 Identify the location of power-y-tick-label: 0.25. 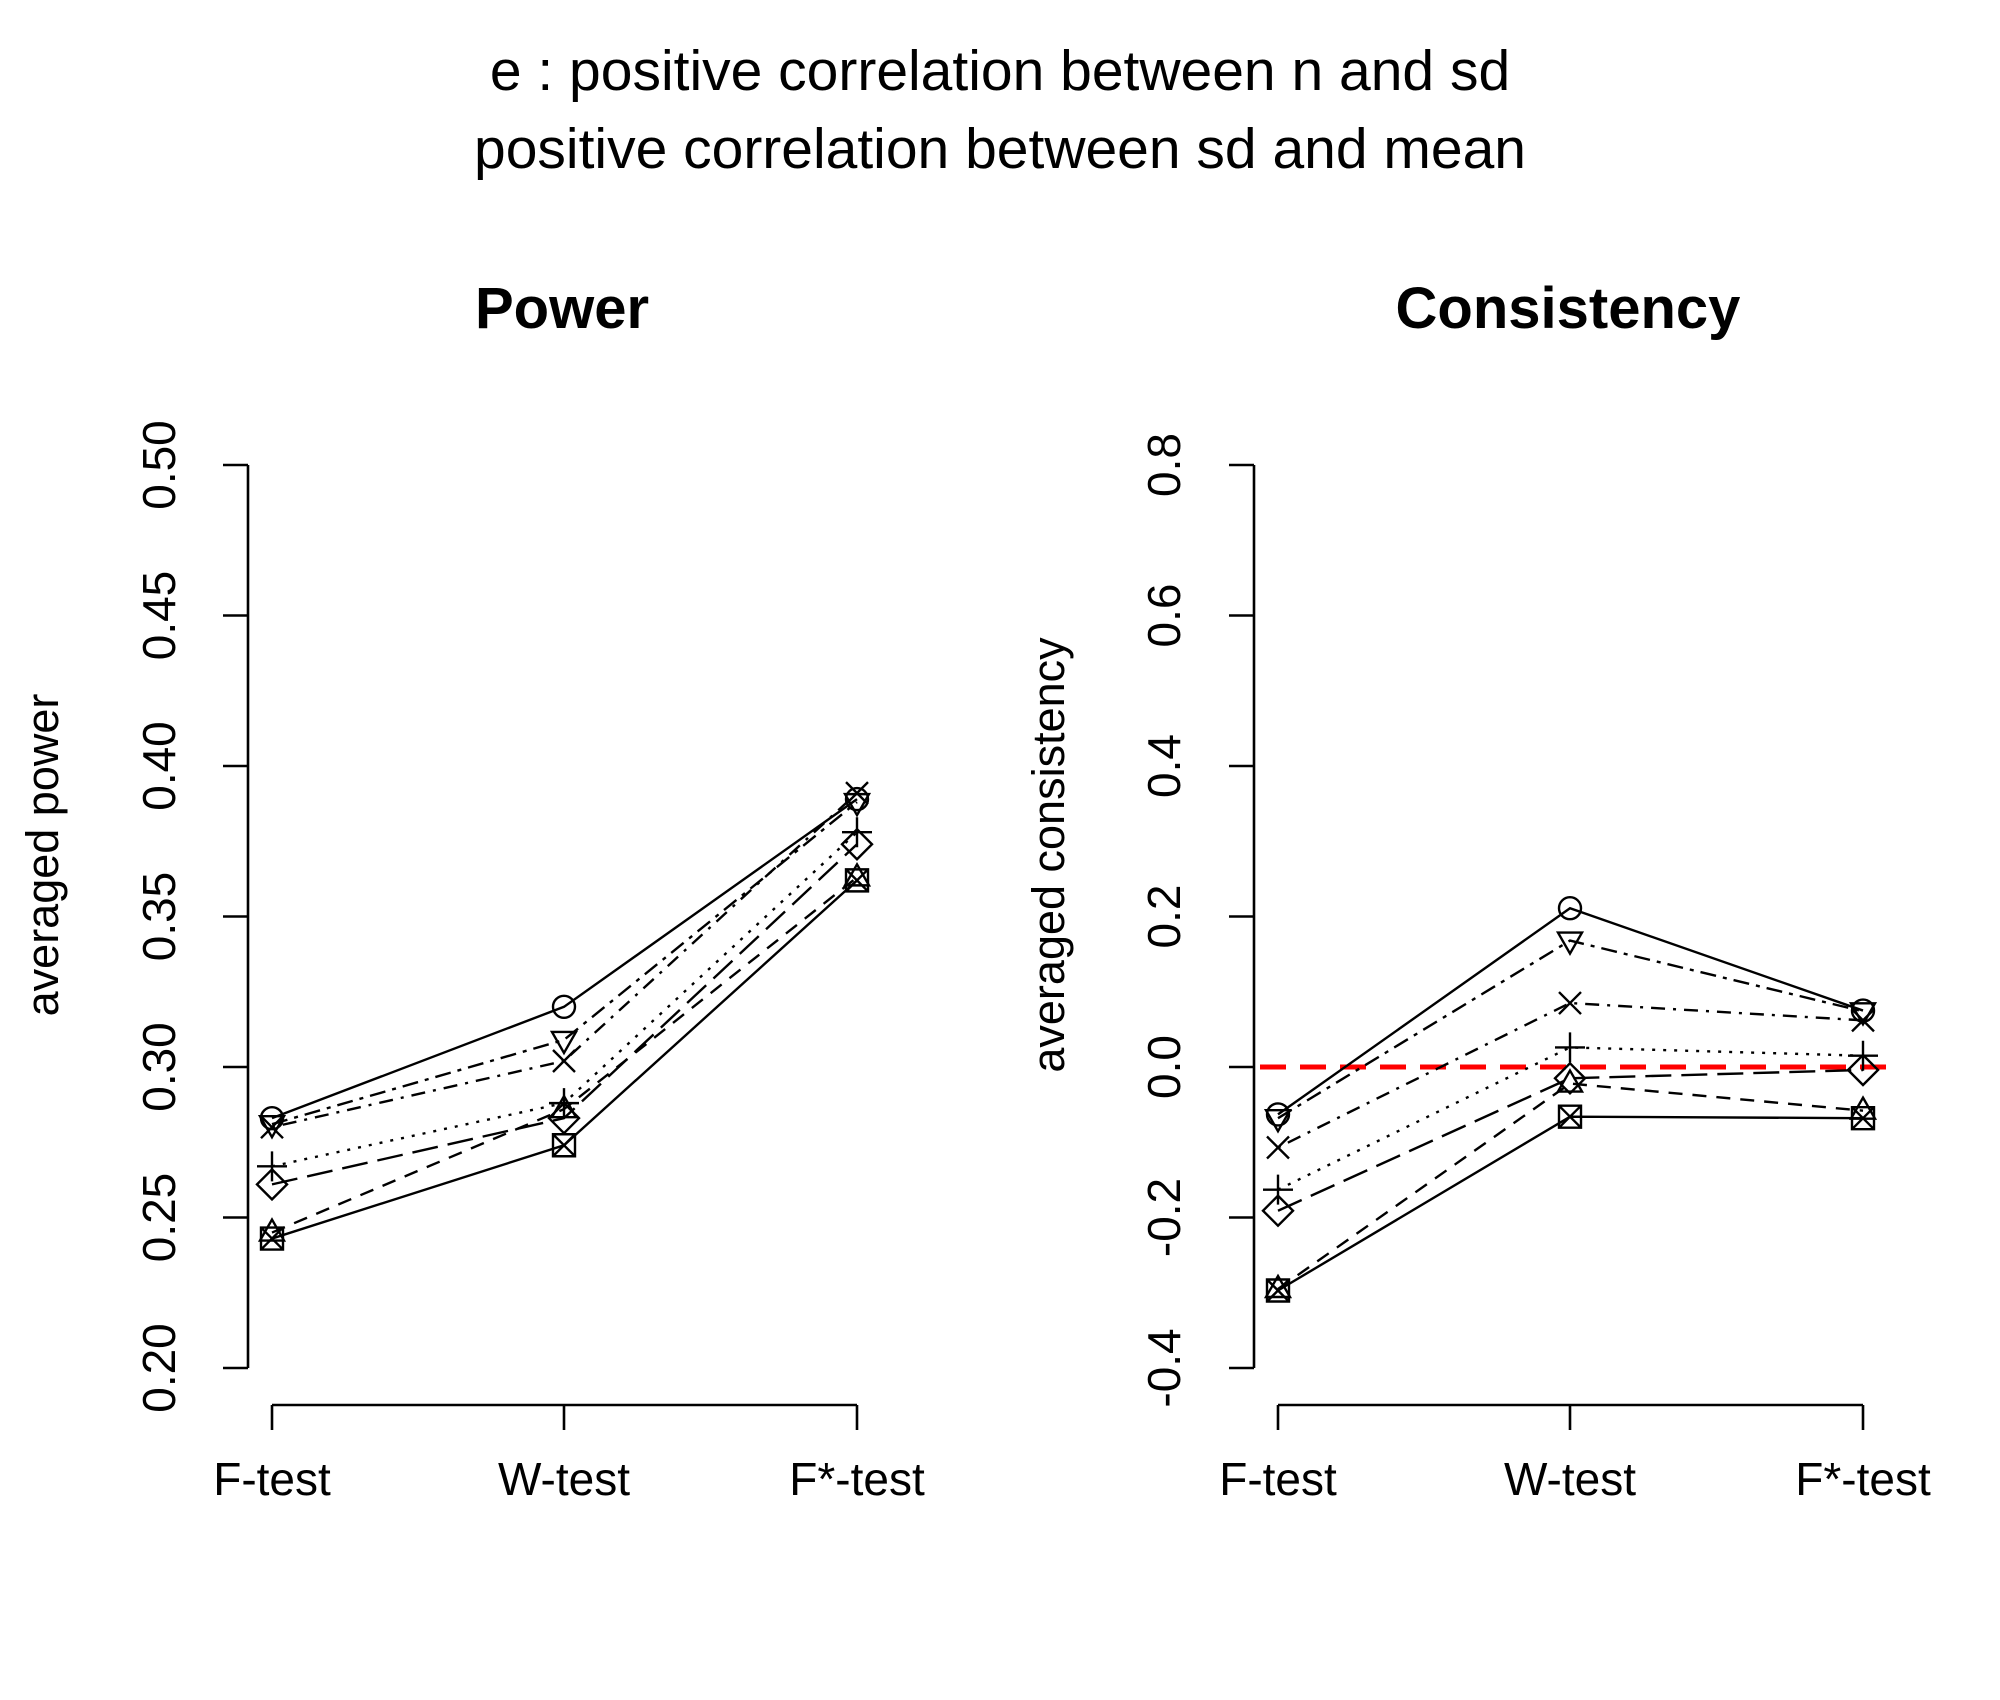
(159, 1218).